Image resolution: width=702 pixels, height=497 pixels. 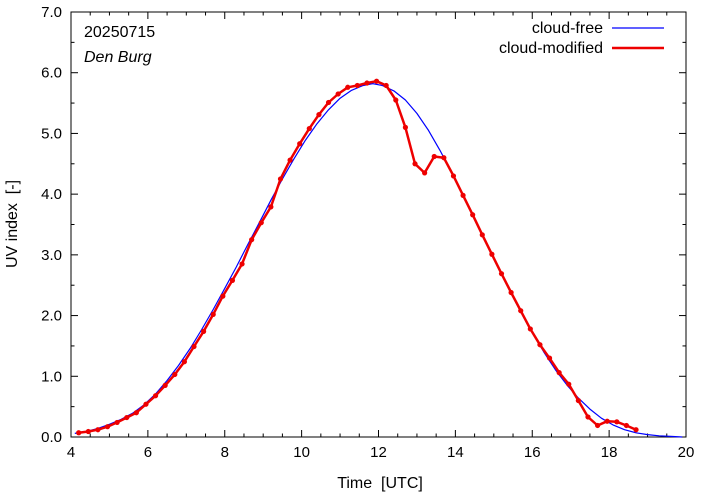 What do you see at coordinates (301, 452) in the screenshot?
I see `x-tick-label: 10` at bounding box center [301, 452].